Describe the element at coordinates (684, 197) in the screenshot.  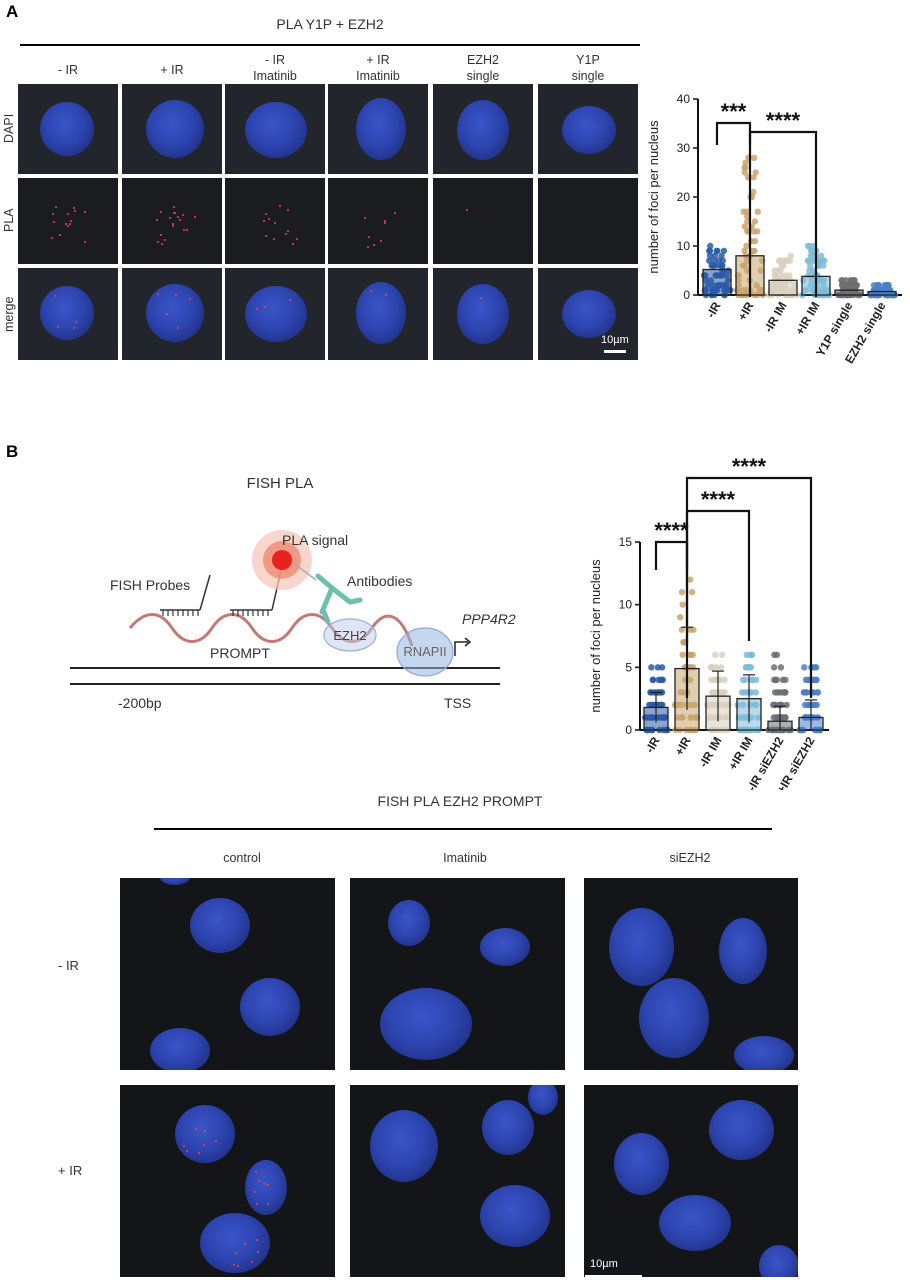
I see `y-tick-label: 20` at that location.